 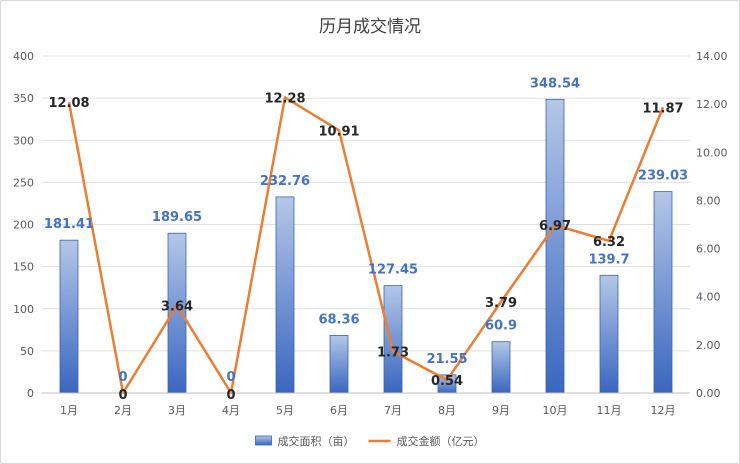 I want to click on x-tick-label: 9月, so click(x=501, y=410).